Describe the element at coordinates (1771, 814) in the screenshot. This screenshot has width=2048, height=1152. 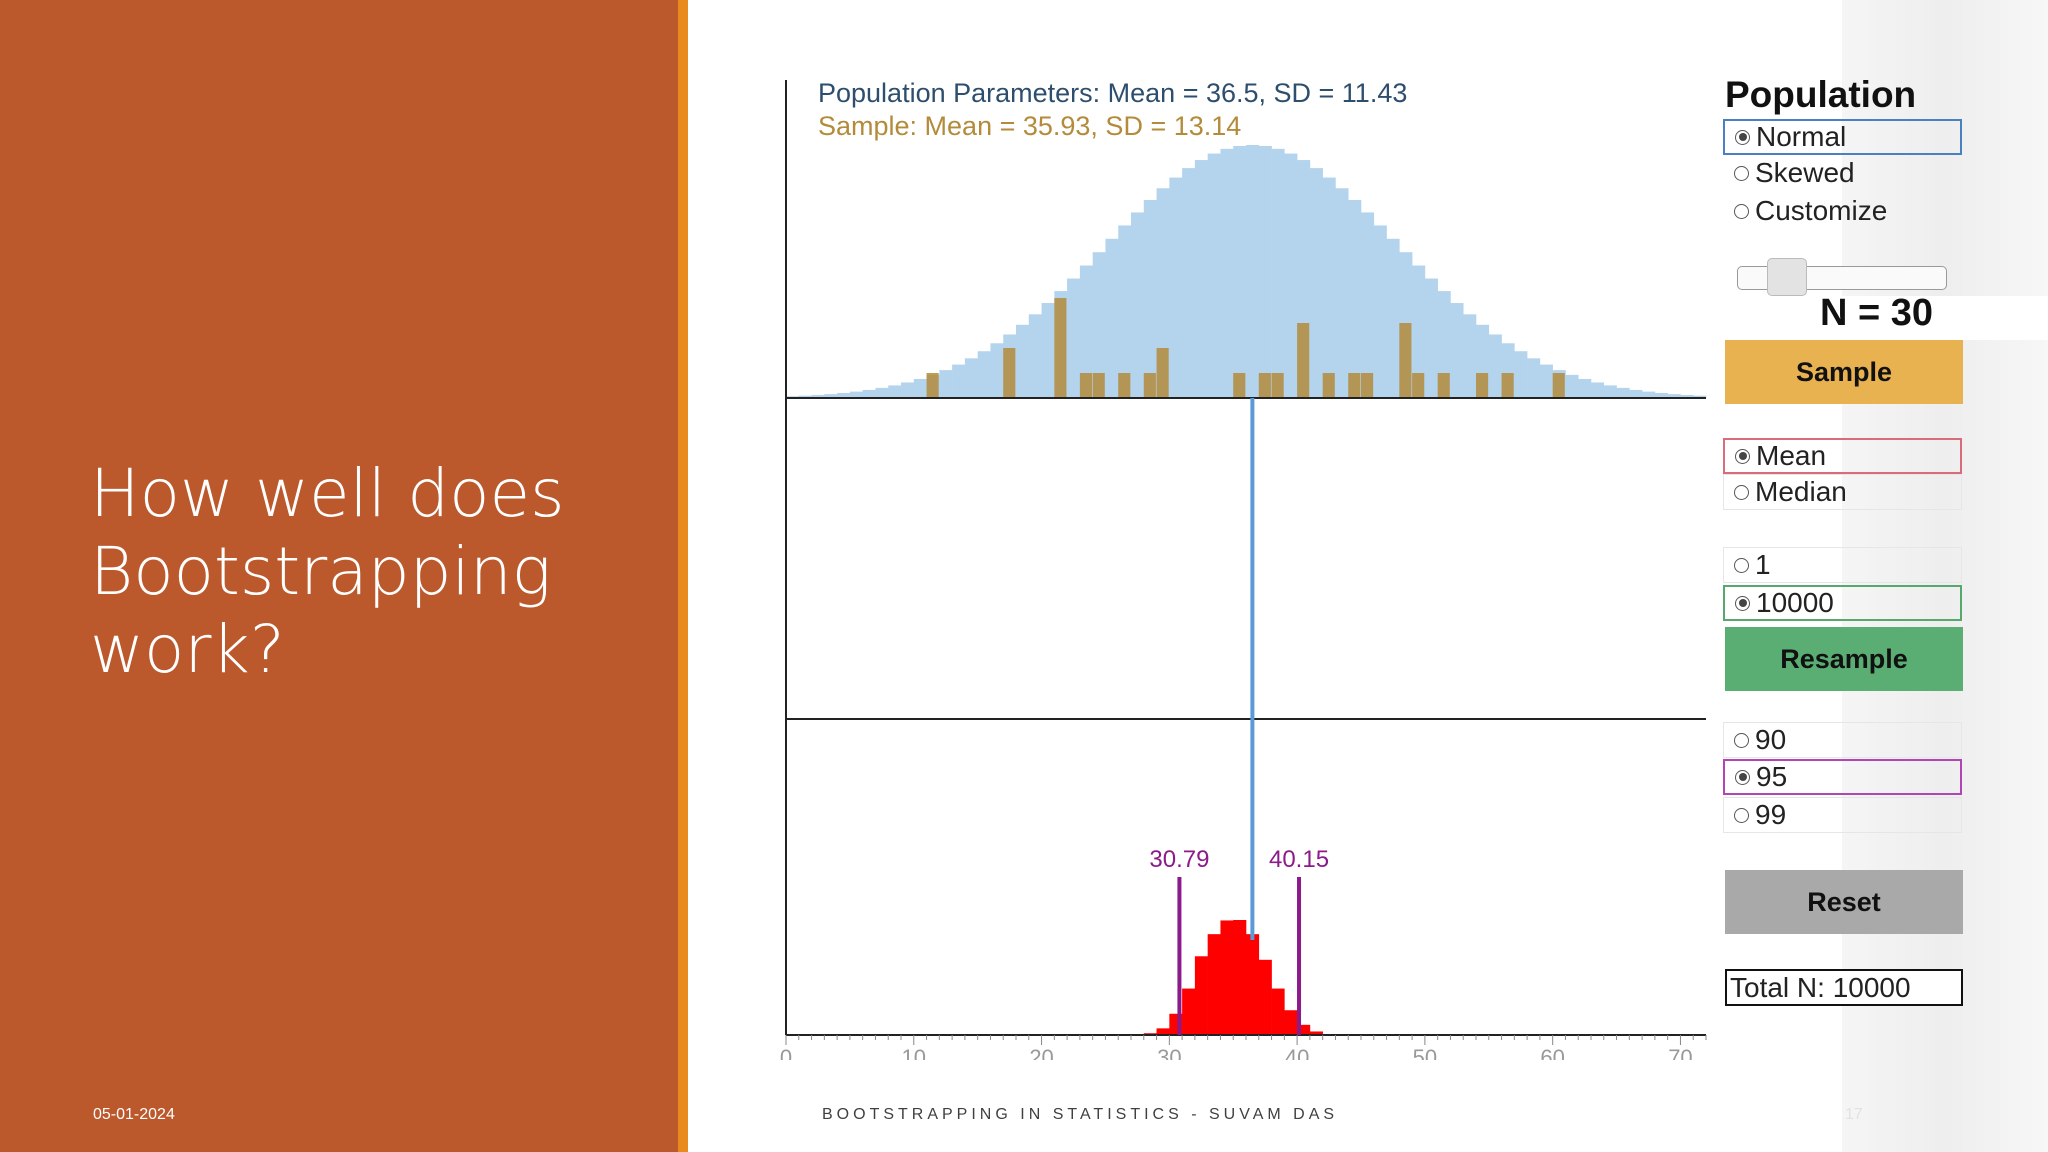
I see `option-label: 99` at that location.